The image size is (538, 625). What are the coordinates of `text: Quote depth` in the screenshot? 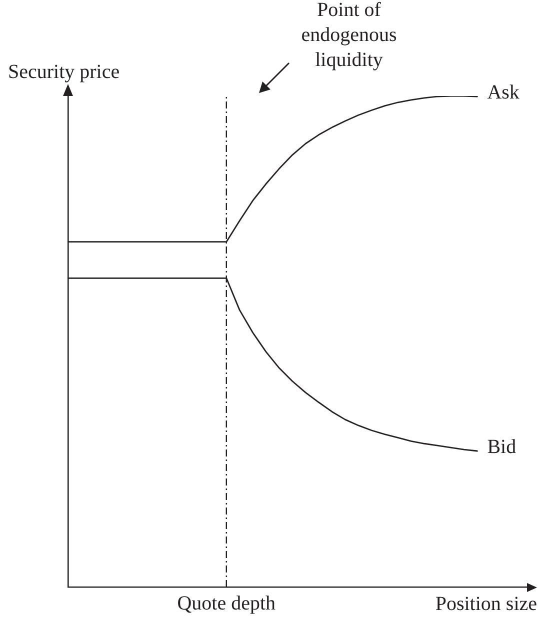 It's located at (226, 603).